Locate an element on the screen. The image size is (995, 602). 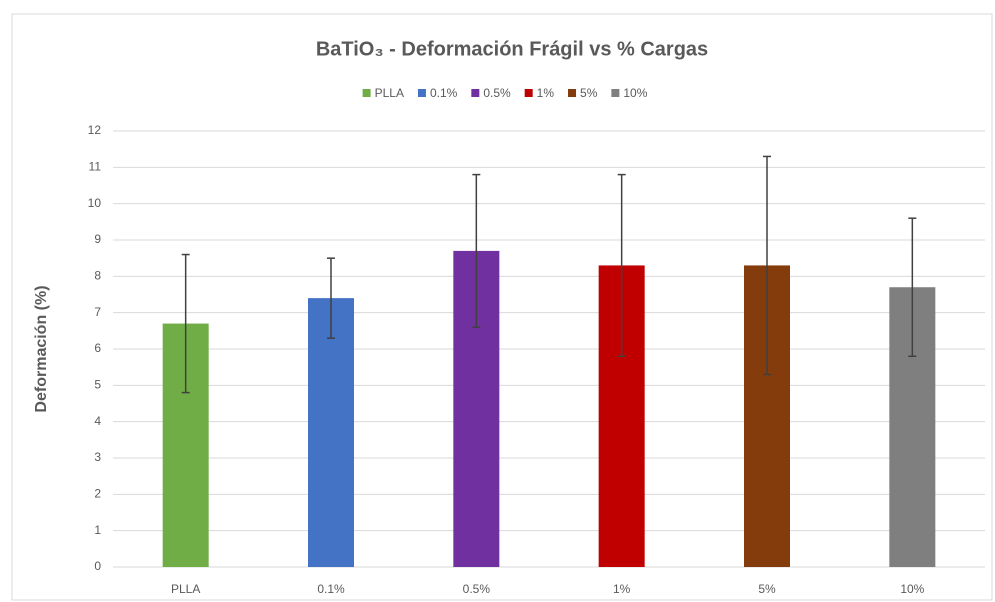
bar is located at coordinates (331, 432).